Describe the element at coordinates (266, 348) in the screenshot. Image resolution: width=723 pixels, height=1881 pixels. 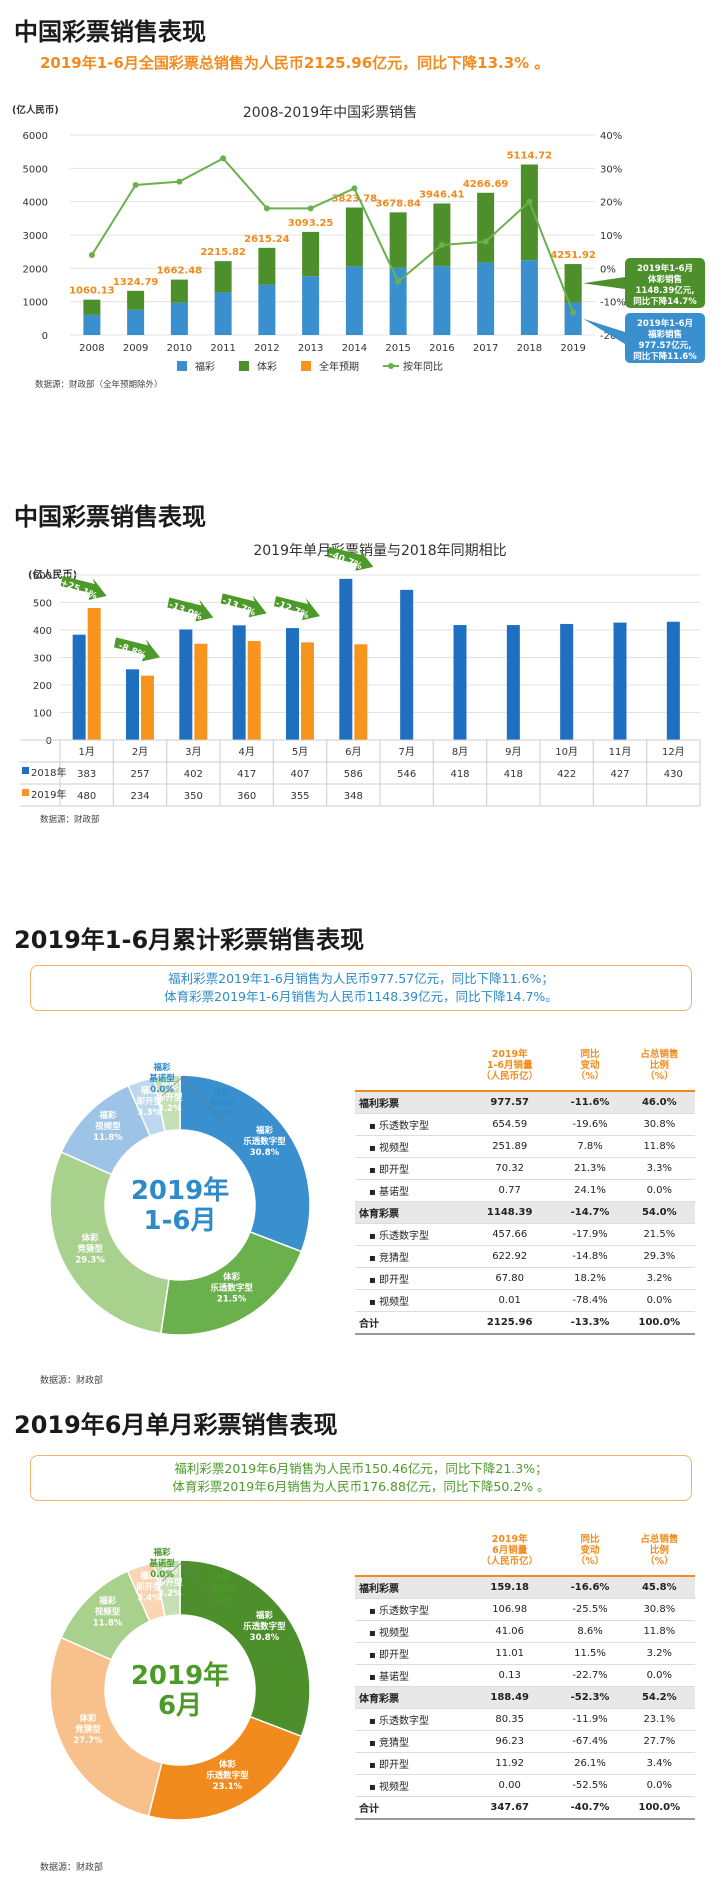
I see `chart1-xtick: 2012` at that location.